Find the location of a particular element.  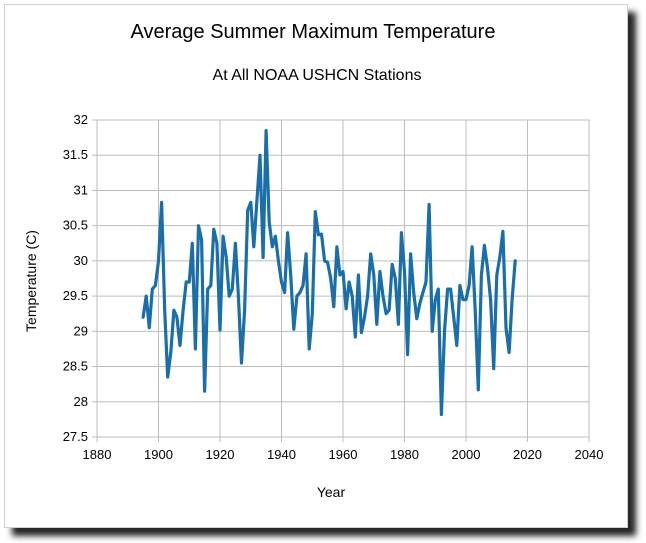

x-tick-label: 1960 is located at coordinates (343, 454).